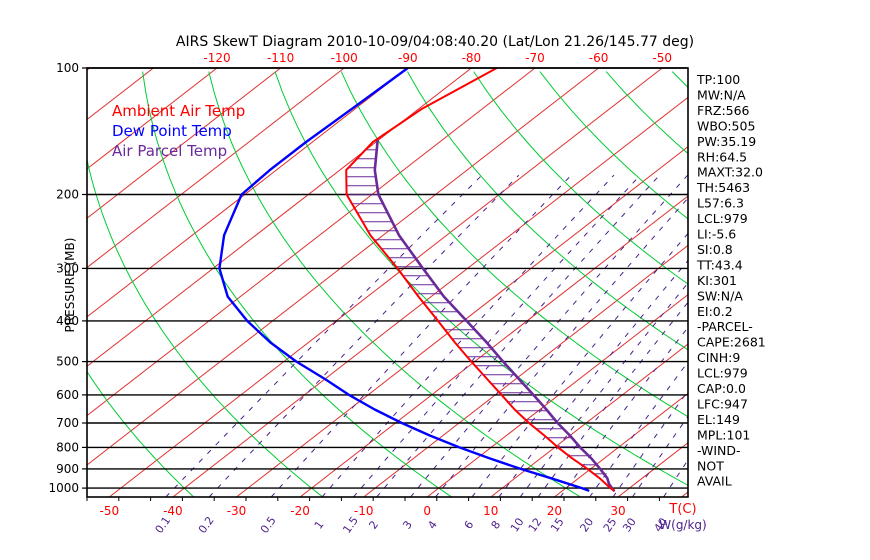 Image resolution: width=870 pixels, height=560 pixels. What do you see at coordinates (731, 342) in the screenshot?
I see `index-line: CAPE:2681` at bounding box center [731, 342].